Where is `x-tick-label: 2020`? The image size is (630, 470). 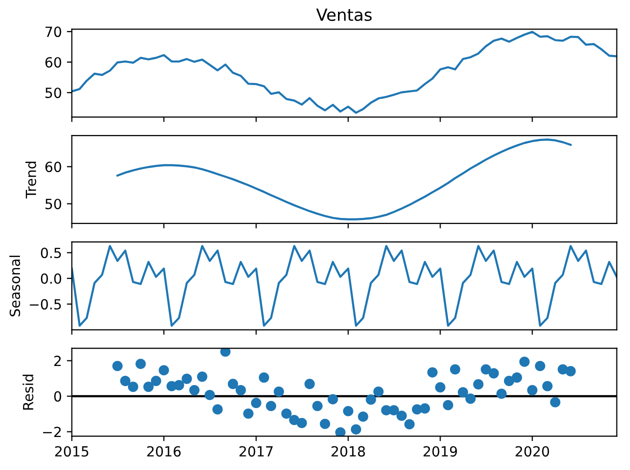 x-tick-label: 2020 is located at coordinates (533, 451).